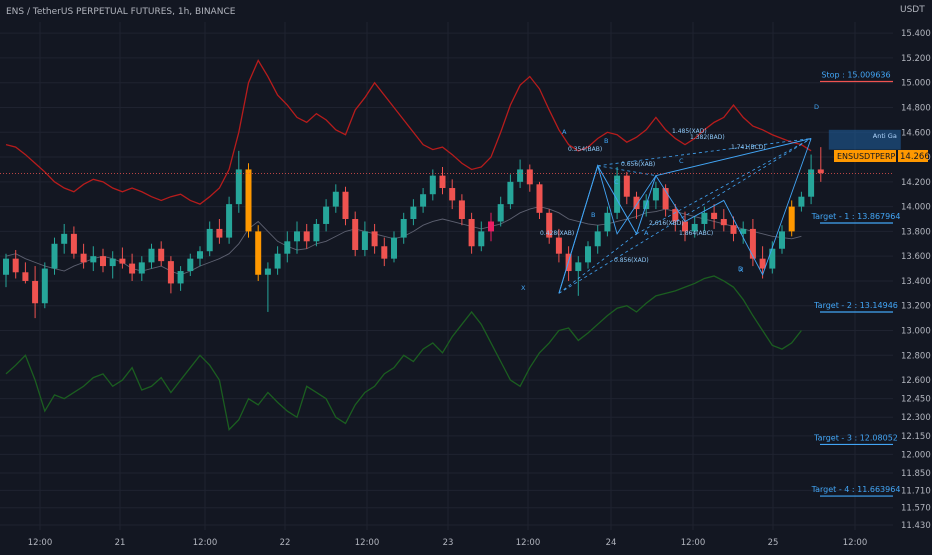  What do you see at coordinates (916, 526) in the screenshot?
I see `y-tick-label: 11.430` at bounding box center [916, 526].